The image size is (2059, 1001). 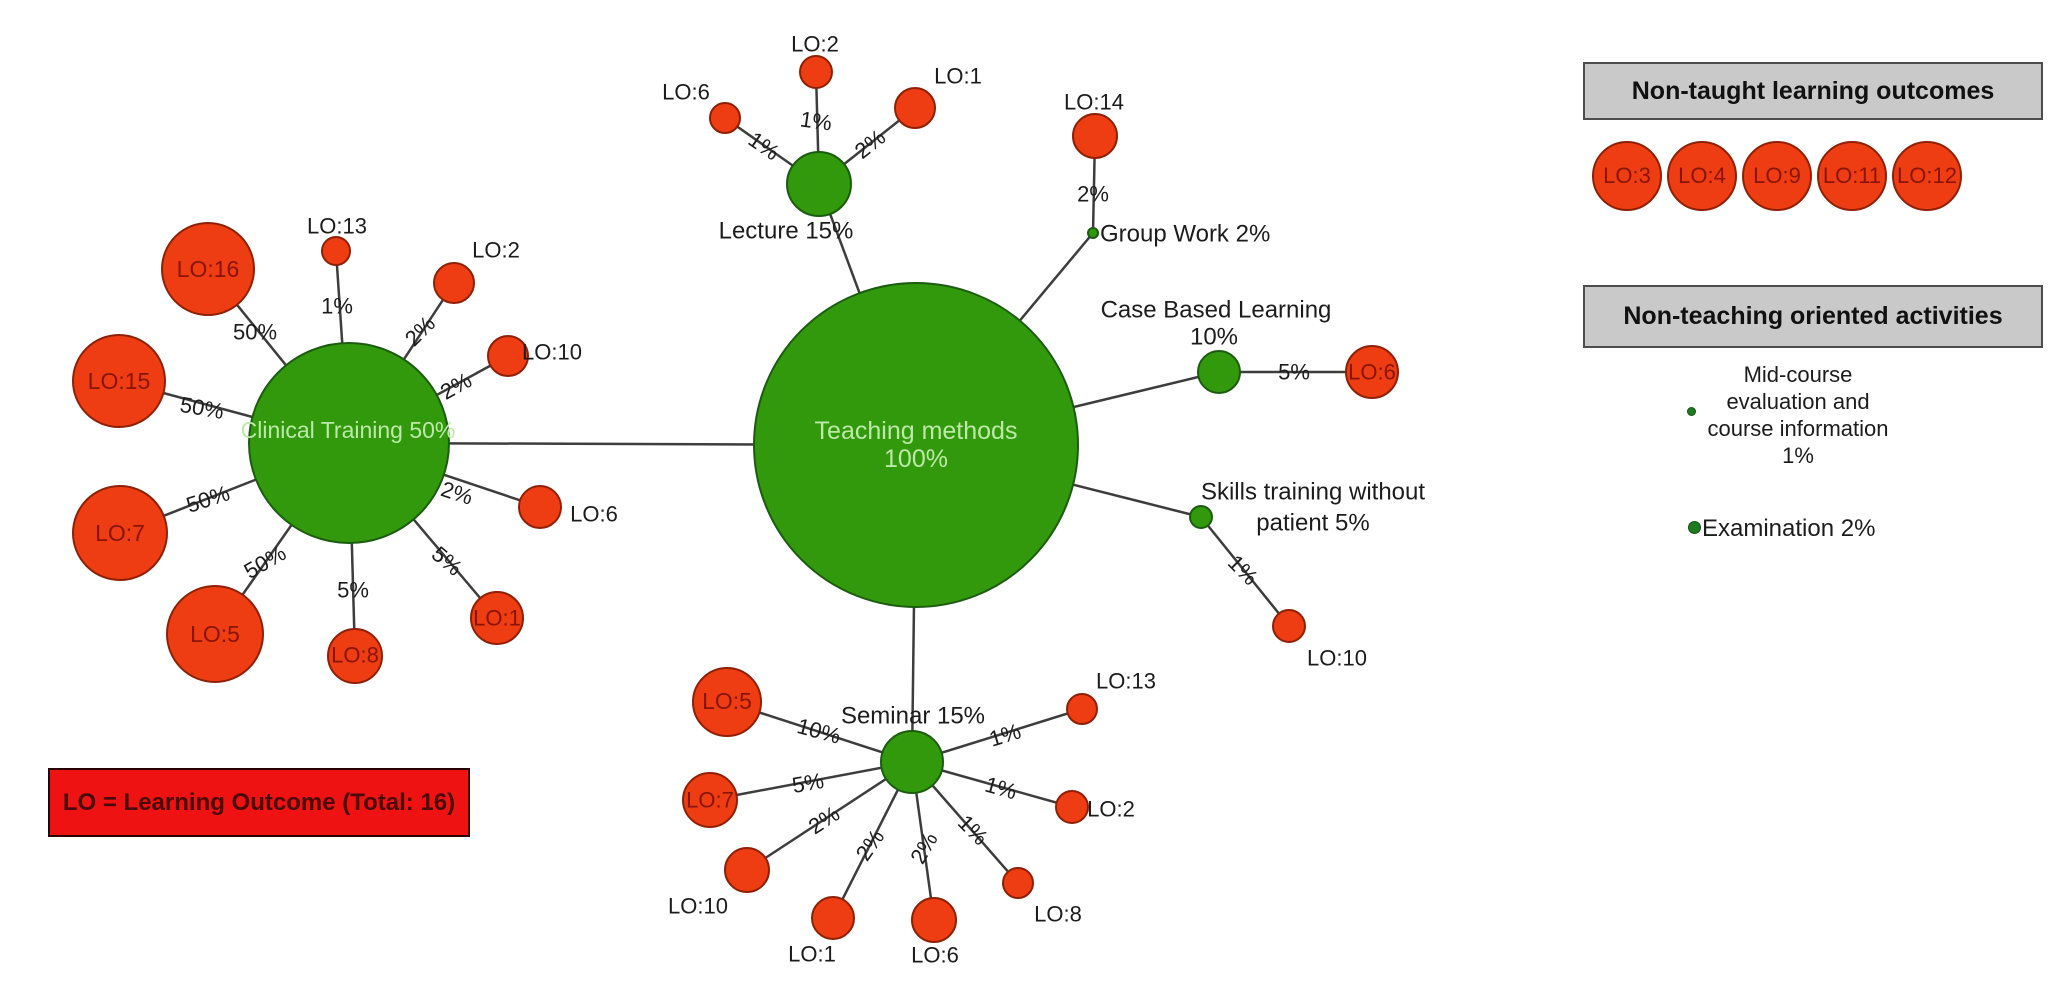 I want to click on edge-seminar-sem-lo10, so click(x=829, y=816).